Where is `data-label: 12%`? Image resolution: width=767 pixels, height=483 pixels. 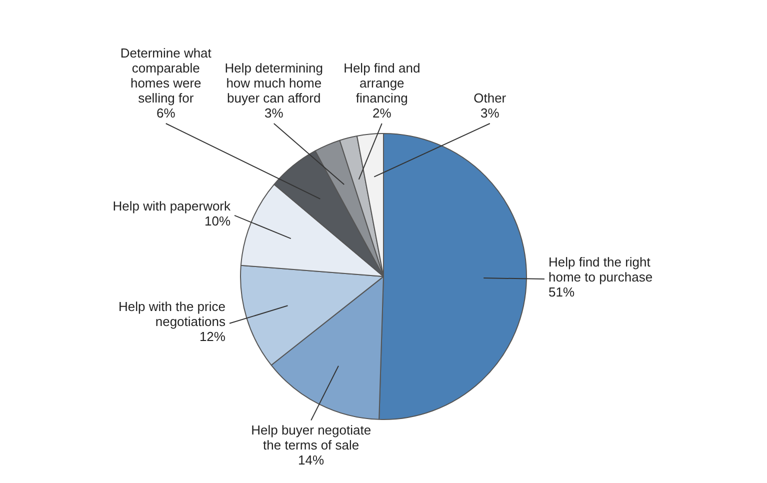 data-label: 12% is located at coordinates (212, 336).